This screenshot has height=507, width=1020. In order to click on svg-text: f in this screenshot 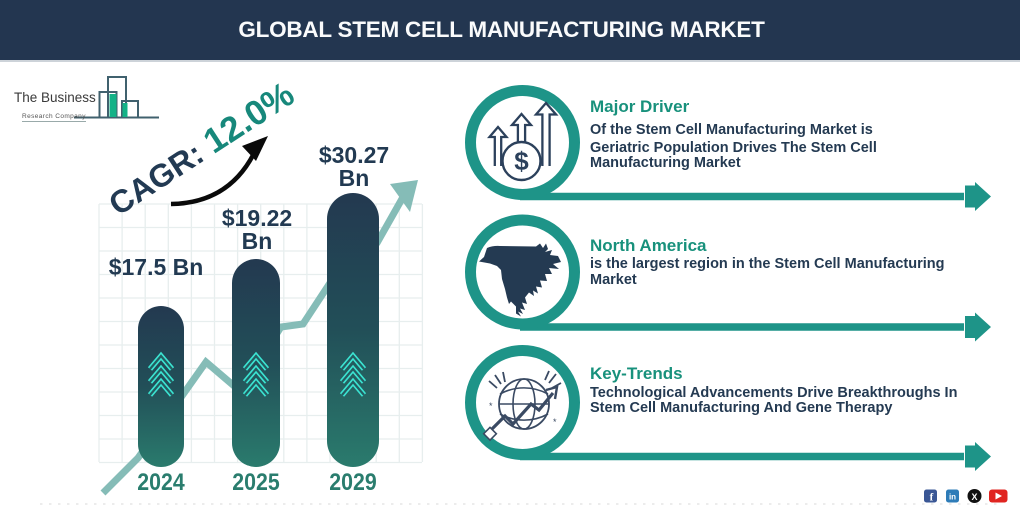, I will do `click(932, 498)`.